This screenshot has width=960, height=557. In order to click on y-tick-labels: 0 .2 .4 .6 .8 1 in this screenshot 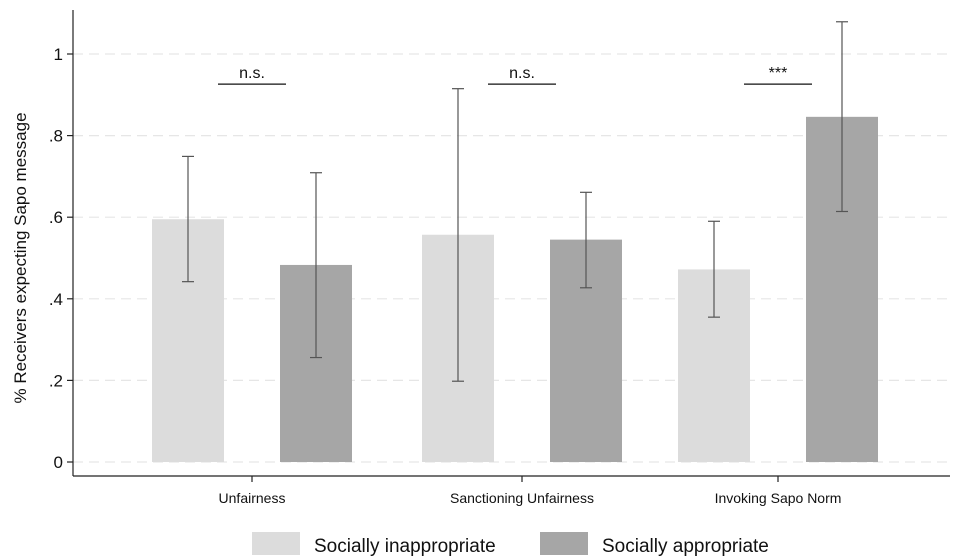, I will do `click(56, 258)`.